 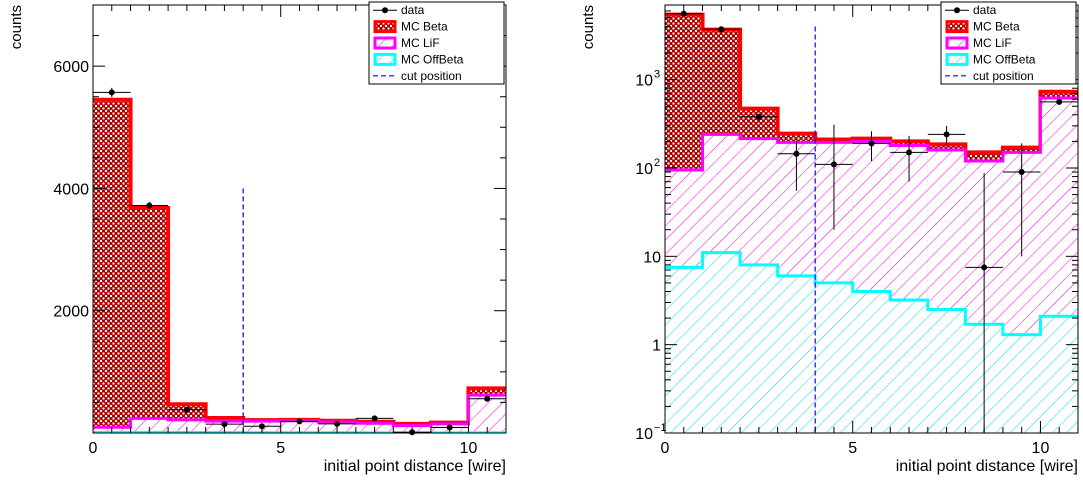 I want to click on y-tick-exponent: −1, so click(x=660, y=428).